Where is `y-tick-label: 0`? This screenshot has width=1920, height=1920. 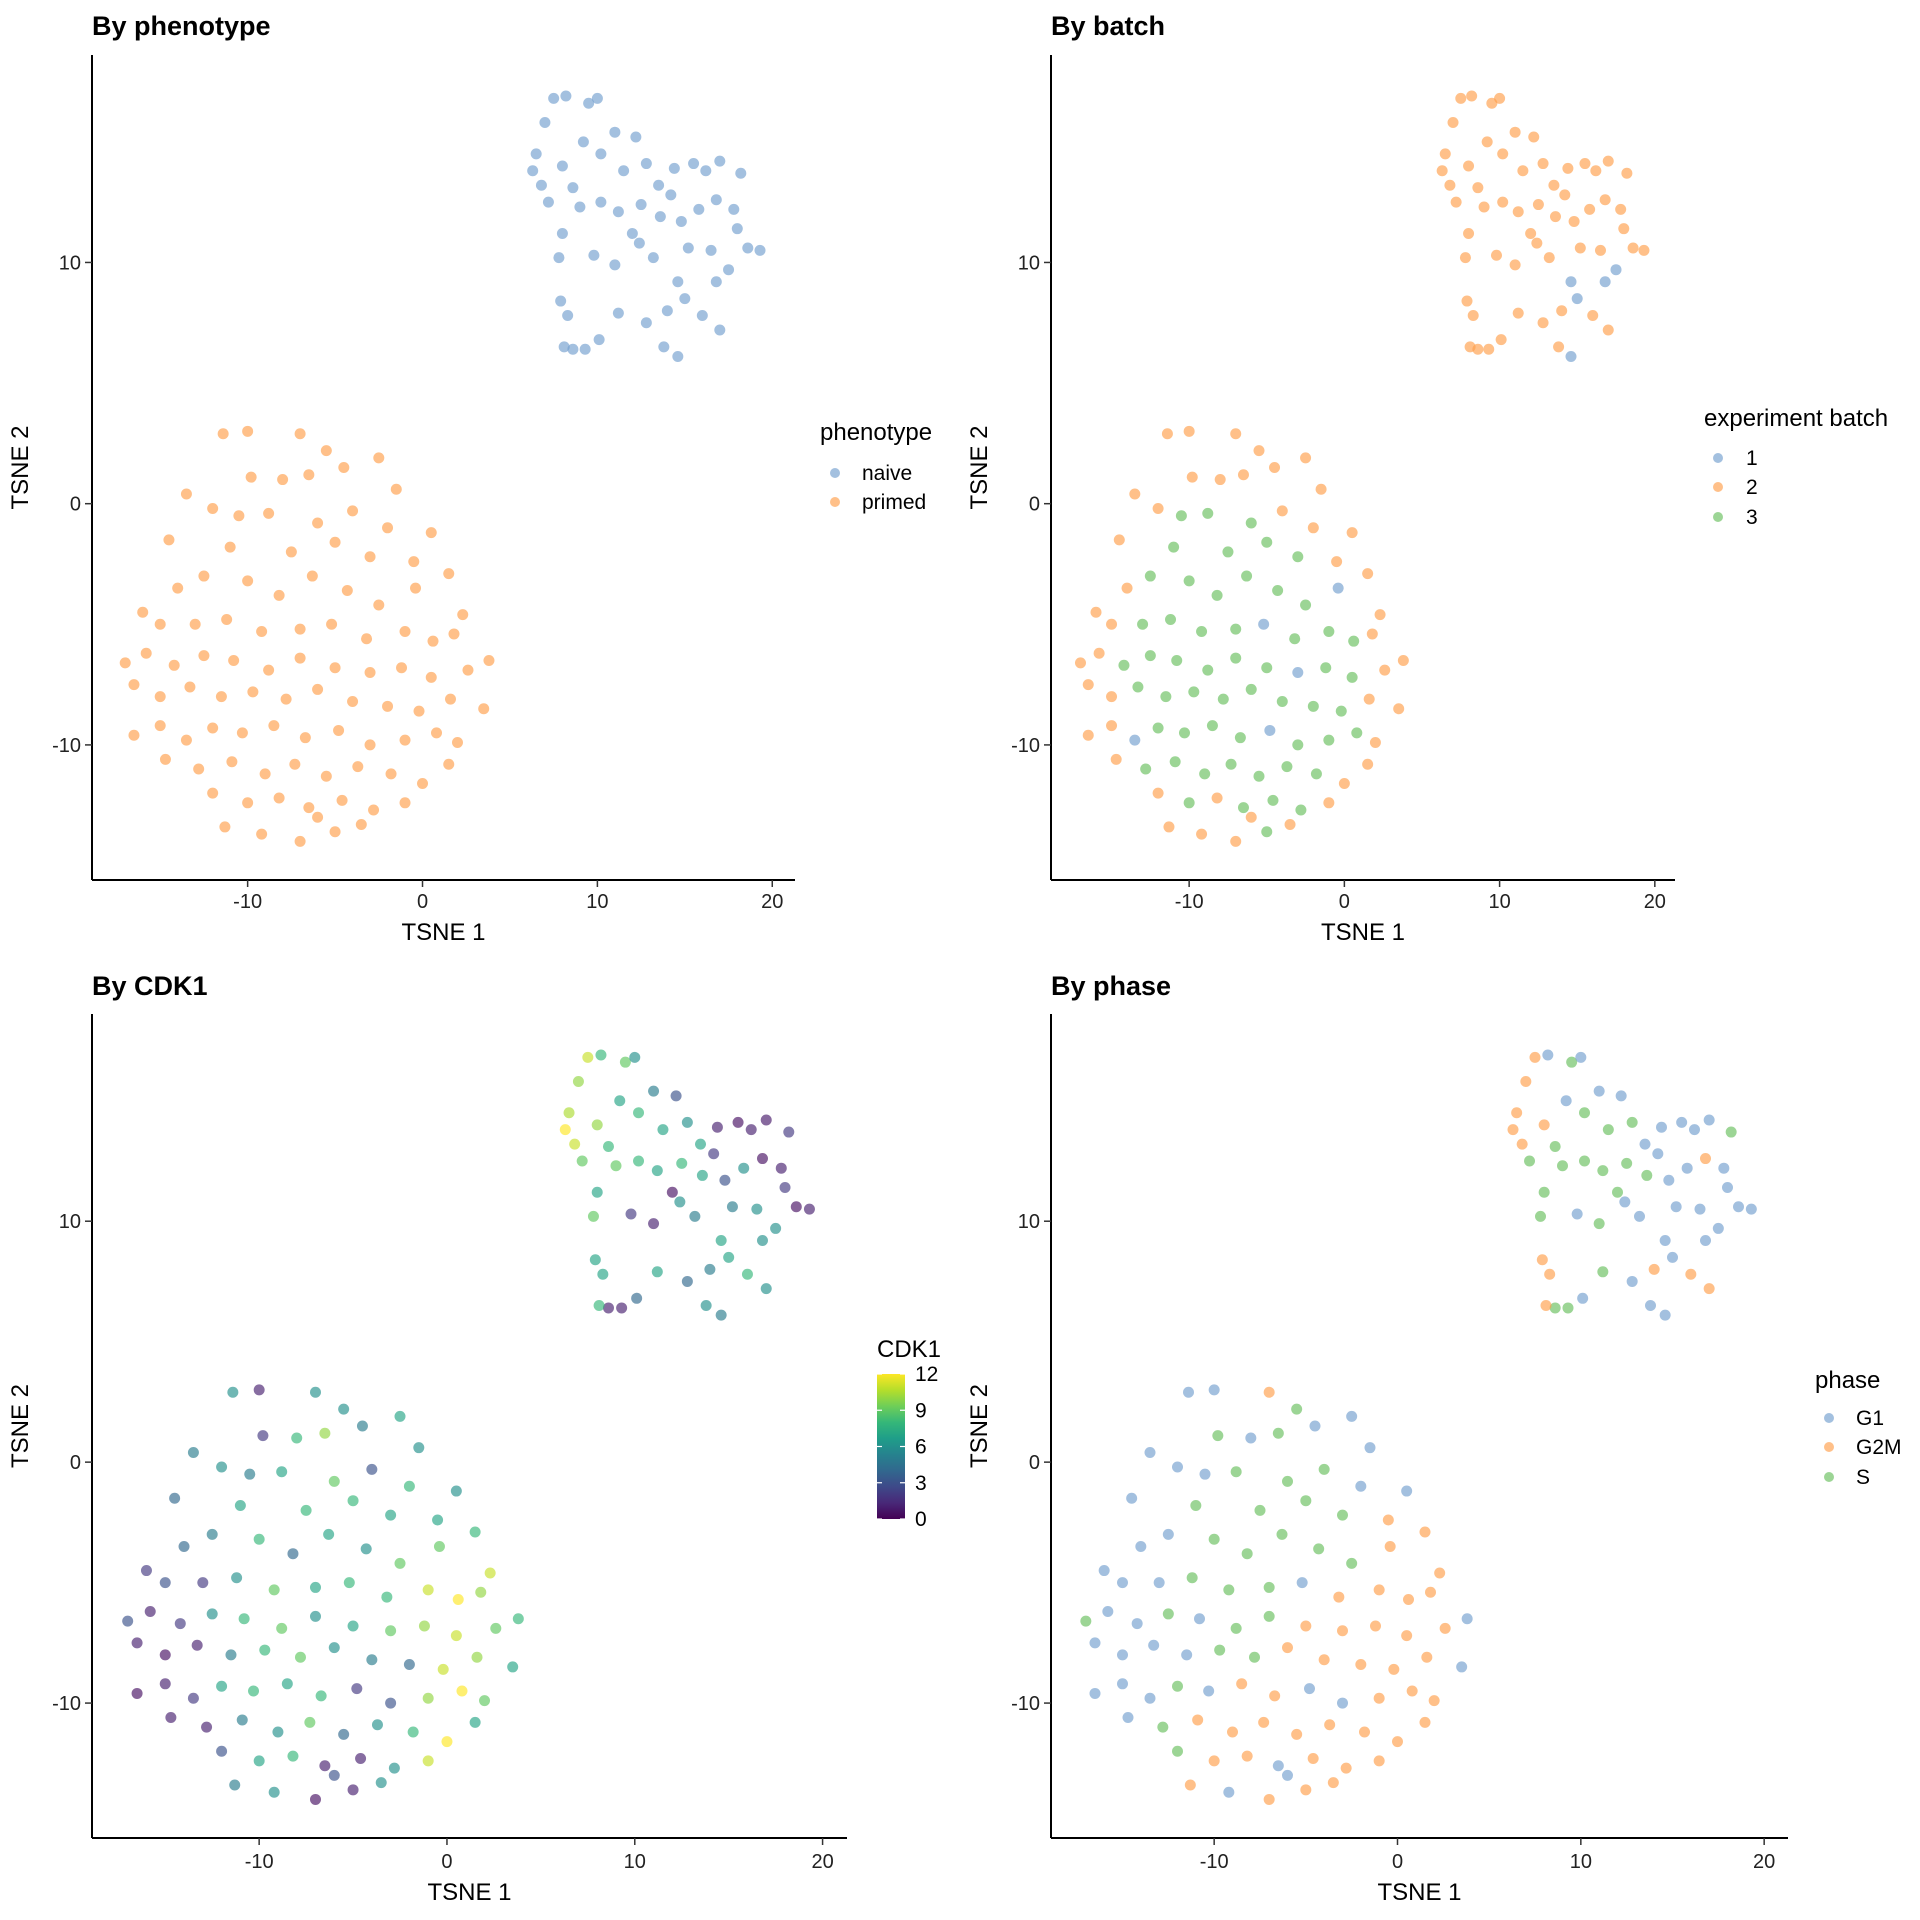
y-tick-label: 0 is located at coordinates (1034, 505).